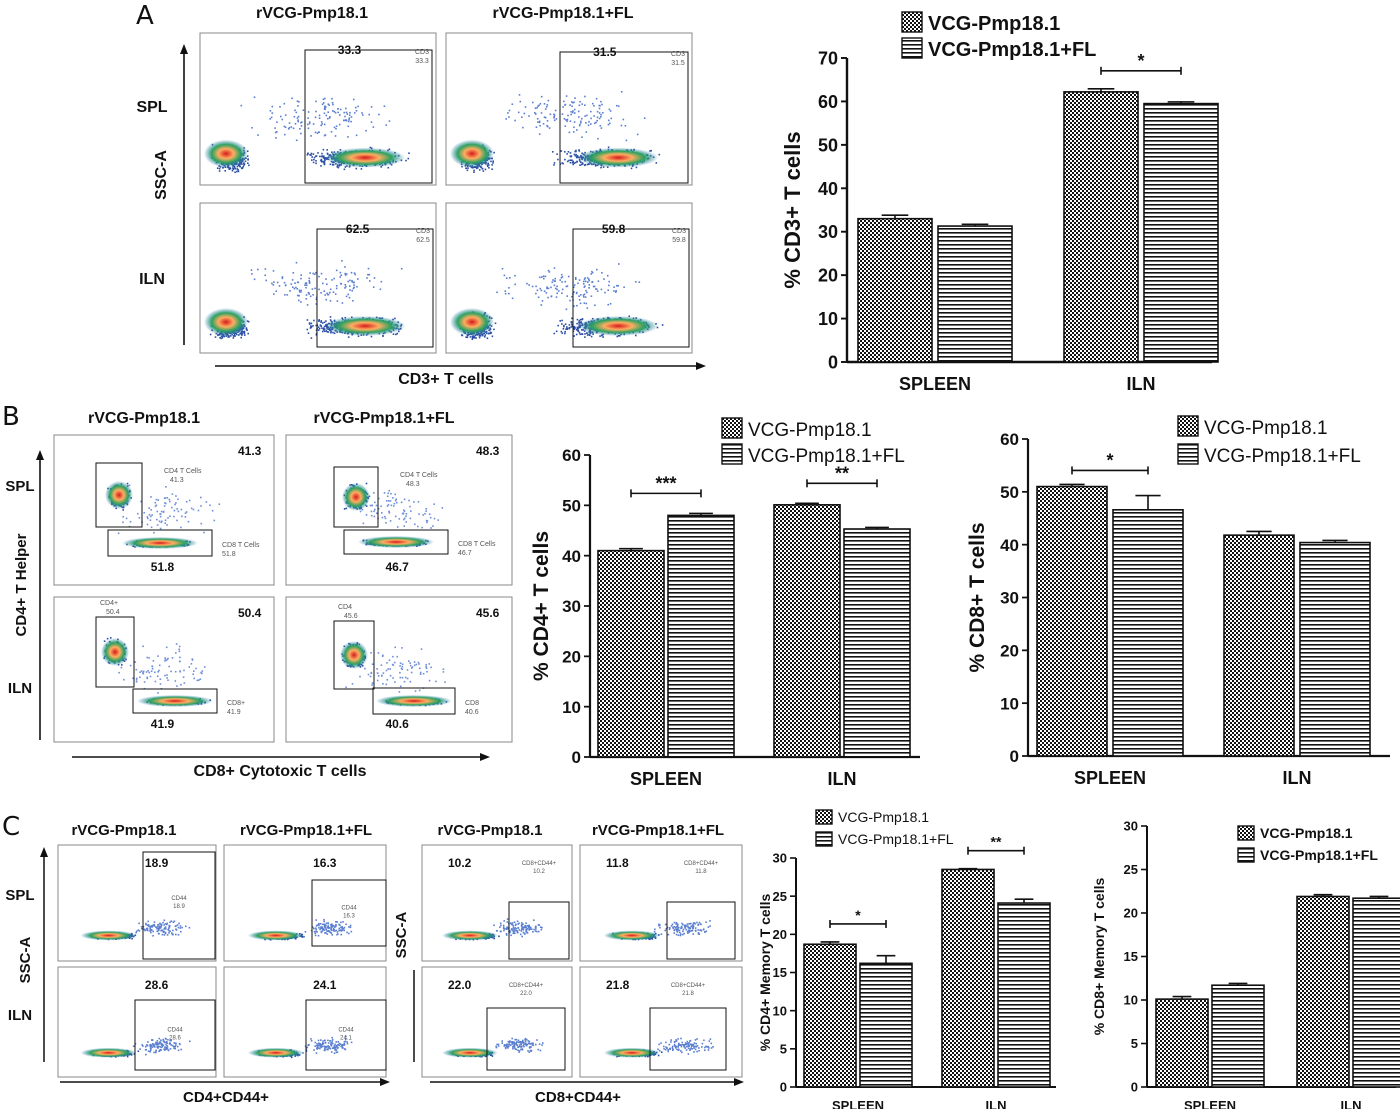 This screenshot has height=1109, width=1400. I want to click on gate-tag: CD3, so click(678, 54).